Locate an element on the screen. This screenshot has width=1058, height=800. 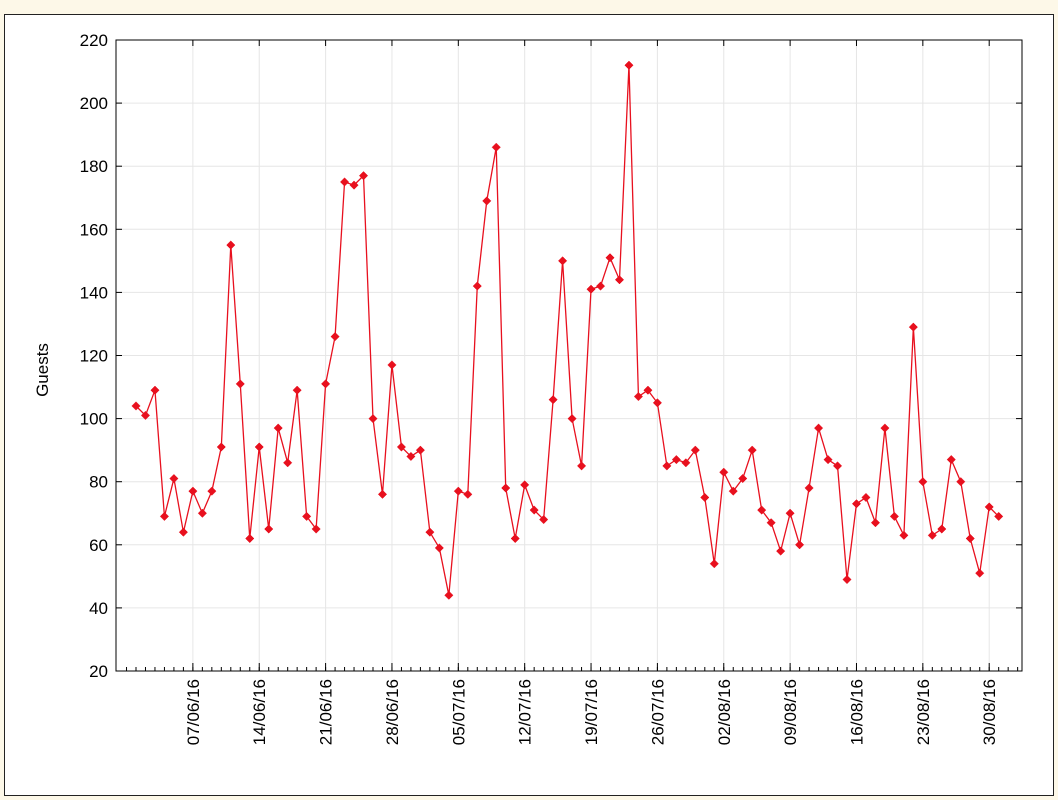
x-tick-label: 02/08/16 is located at coordinates (724, 712).